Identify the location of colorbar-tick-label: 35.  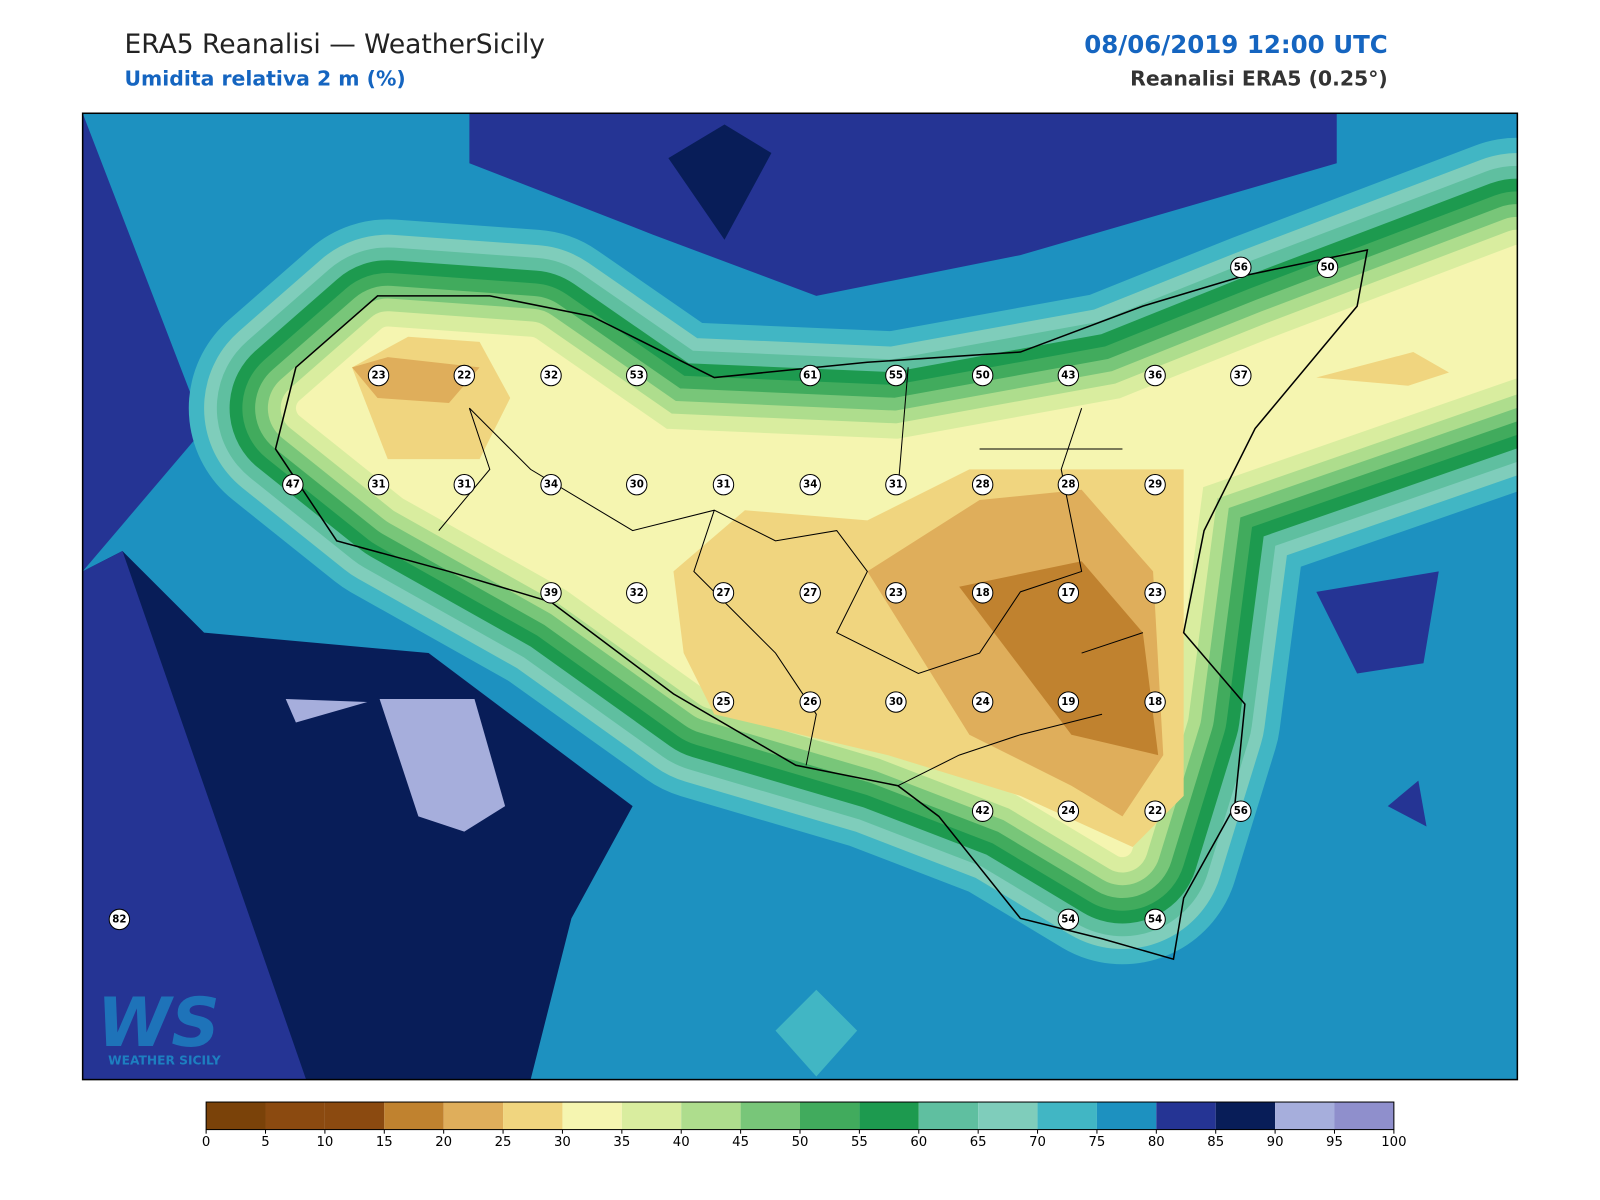
(621, 1142).